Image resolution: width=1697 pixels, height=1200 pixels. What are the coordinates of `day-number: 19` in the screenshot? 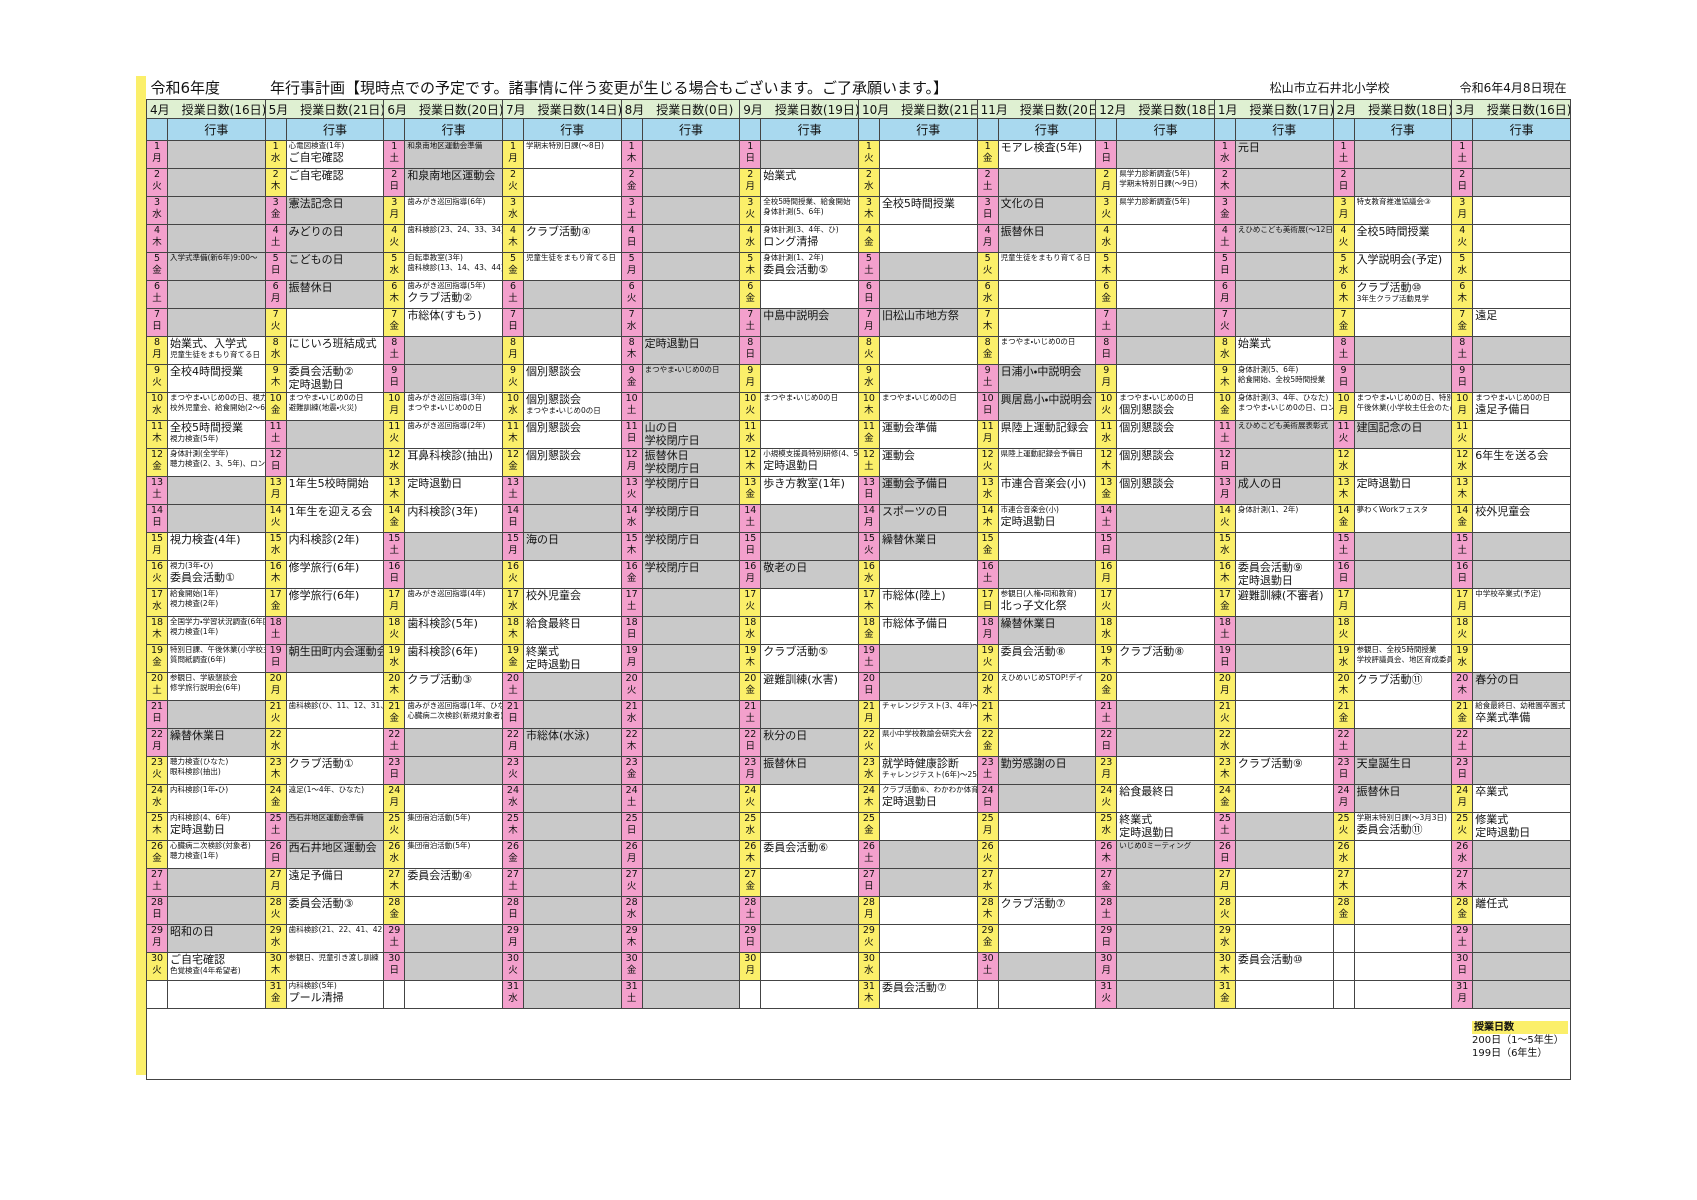 It's located at (1343, 651).